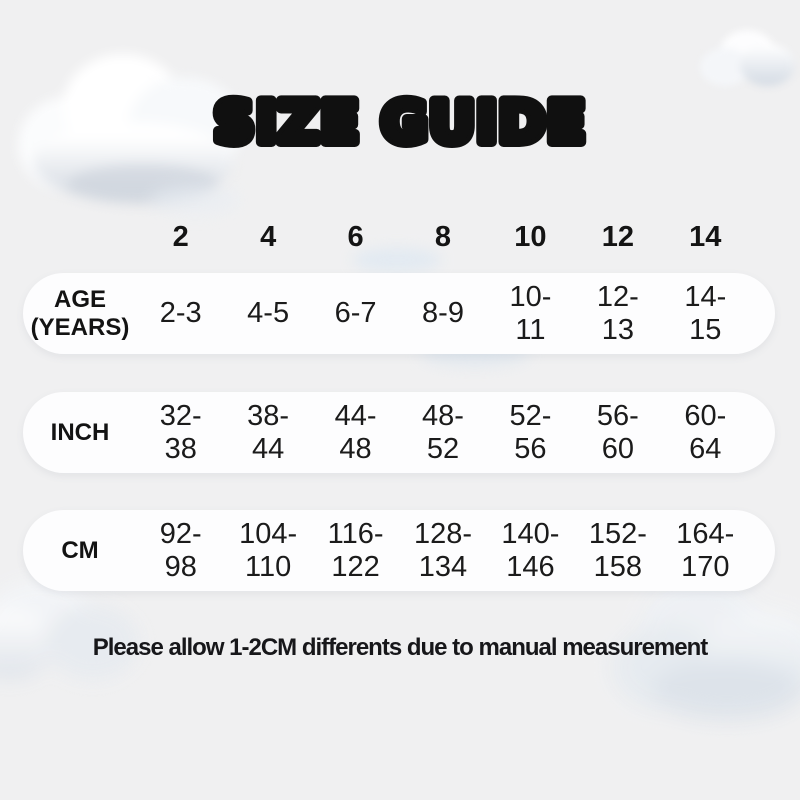 The image size is (800, 800). What do you see at coordinates (355, 550) in the screenshot?
I see `table-cell: 116-122` at bounding box center [355, 550].